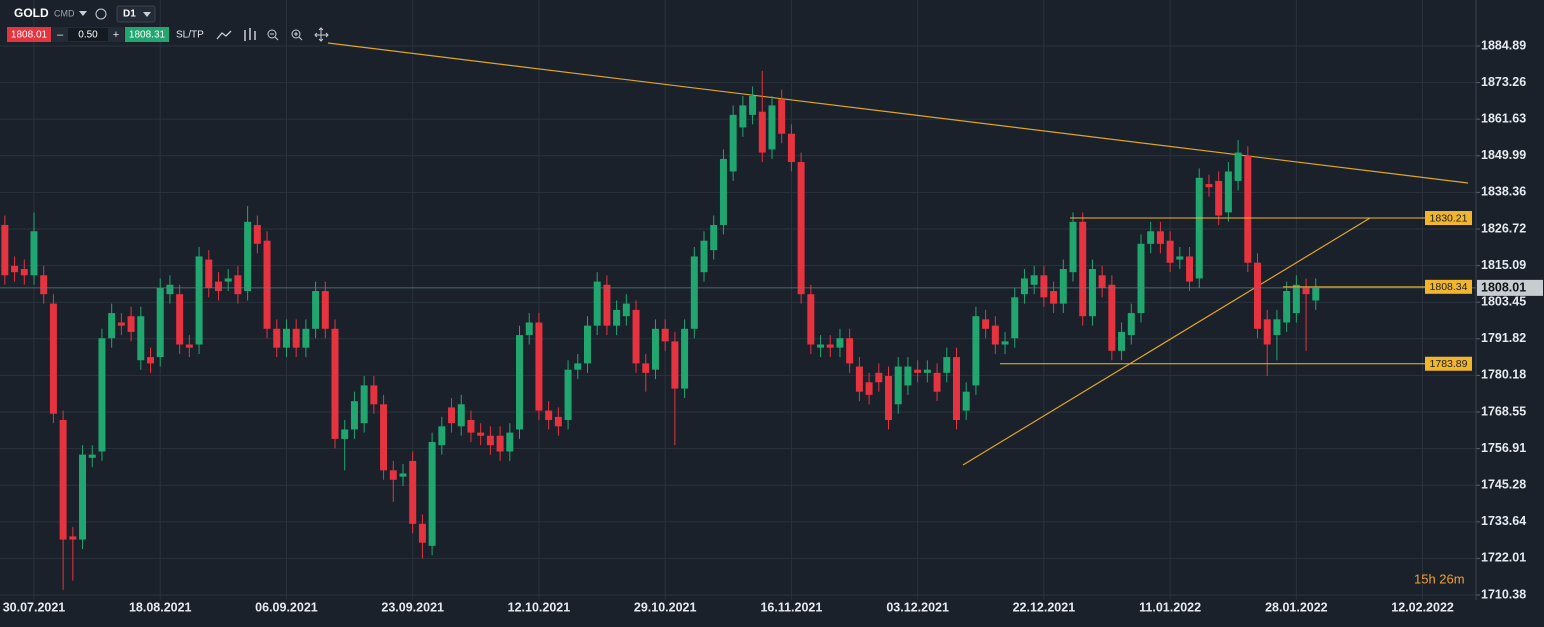 This screenshot has width=1544, height=627. Describe the element at coordinates (272, 34) in the screenshot. I see `zoom-out-icon` at that location.